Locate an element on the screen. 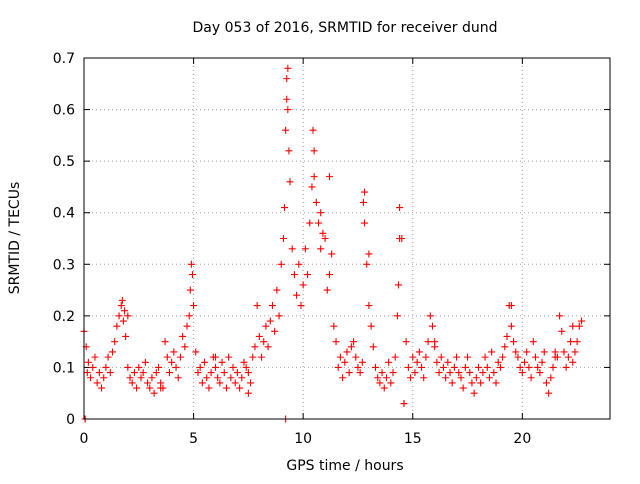  y-tick-label: 0.4 is located at coordinates (64, 214).